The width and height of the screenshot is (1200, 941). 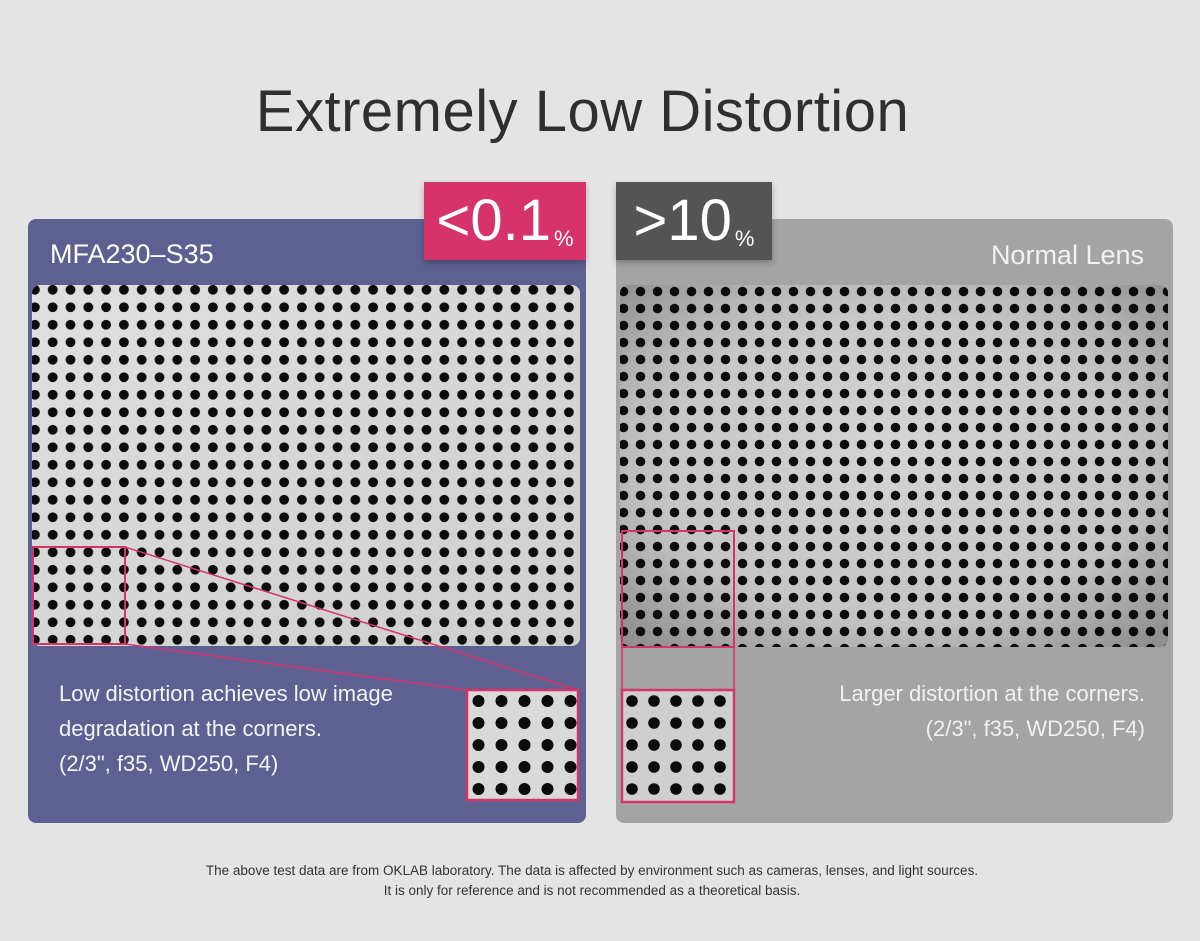 I want to click on normal-lens-label: Normal Lens, so click(x=1067, y=255).